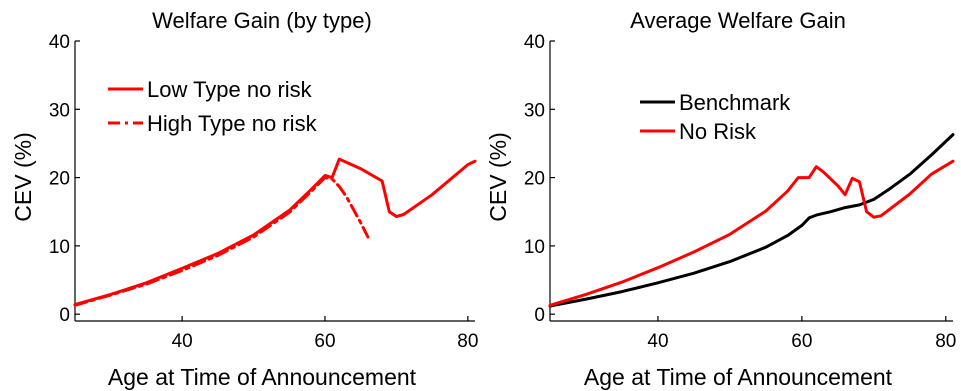 Image resolution: width=961 pixels, height=391 pixels. I want to click on legend: Benchmark No Risk, so click(715, 117).